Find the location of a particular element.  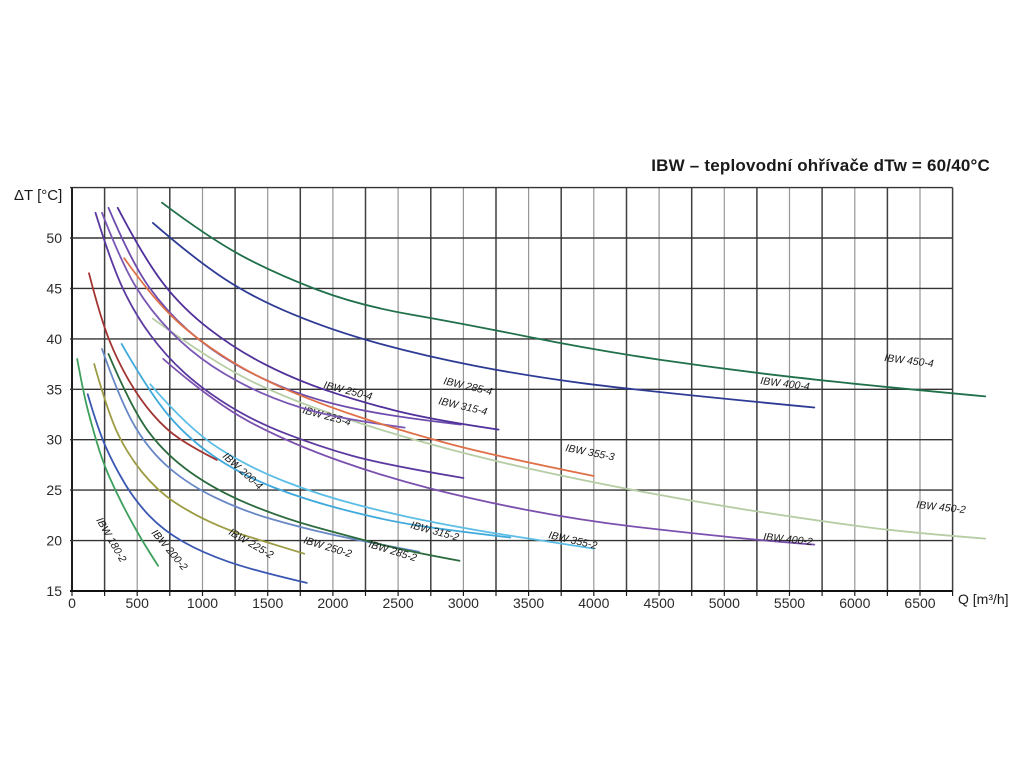

y-tick-label: 25 is located at coordinates (54, 490).